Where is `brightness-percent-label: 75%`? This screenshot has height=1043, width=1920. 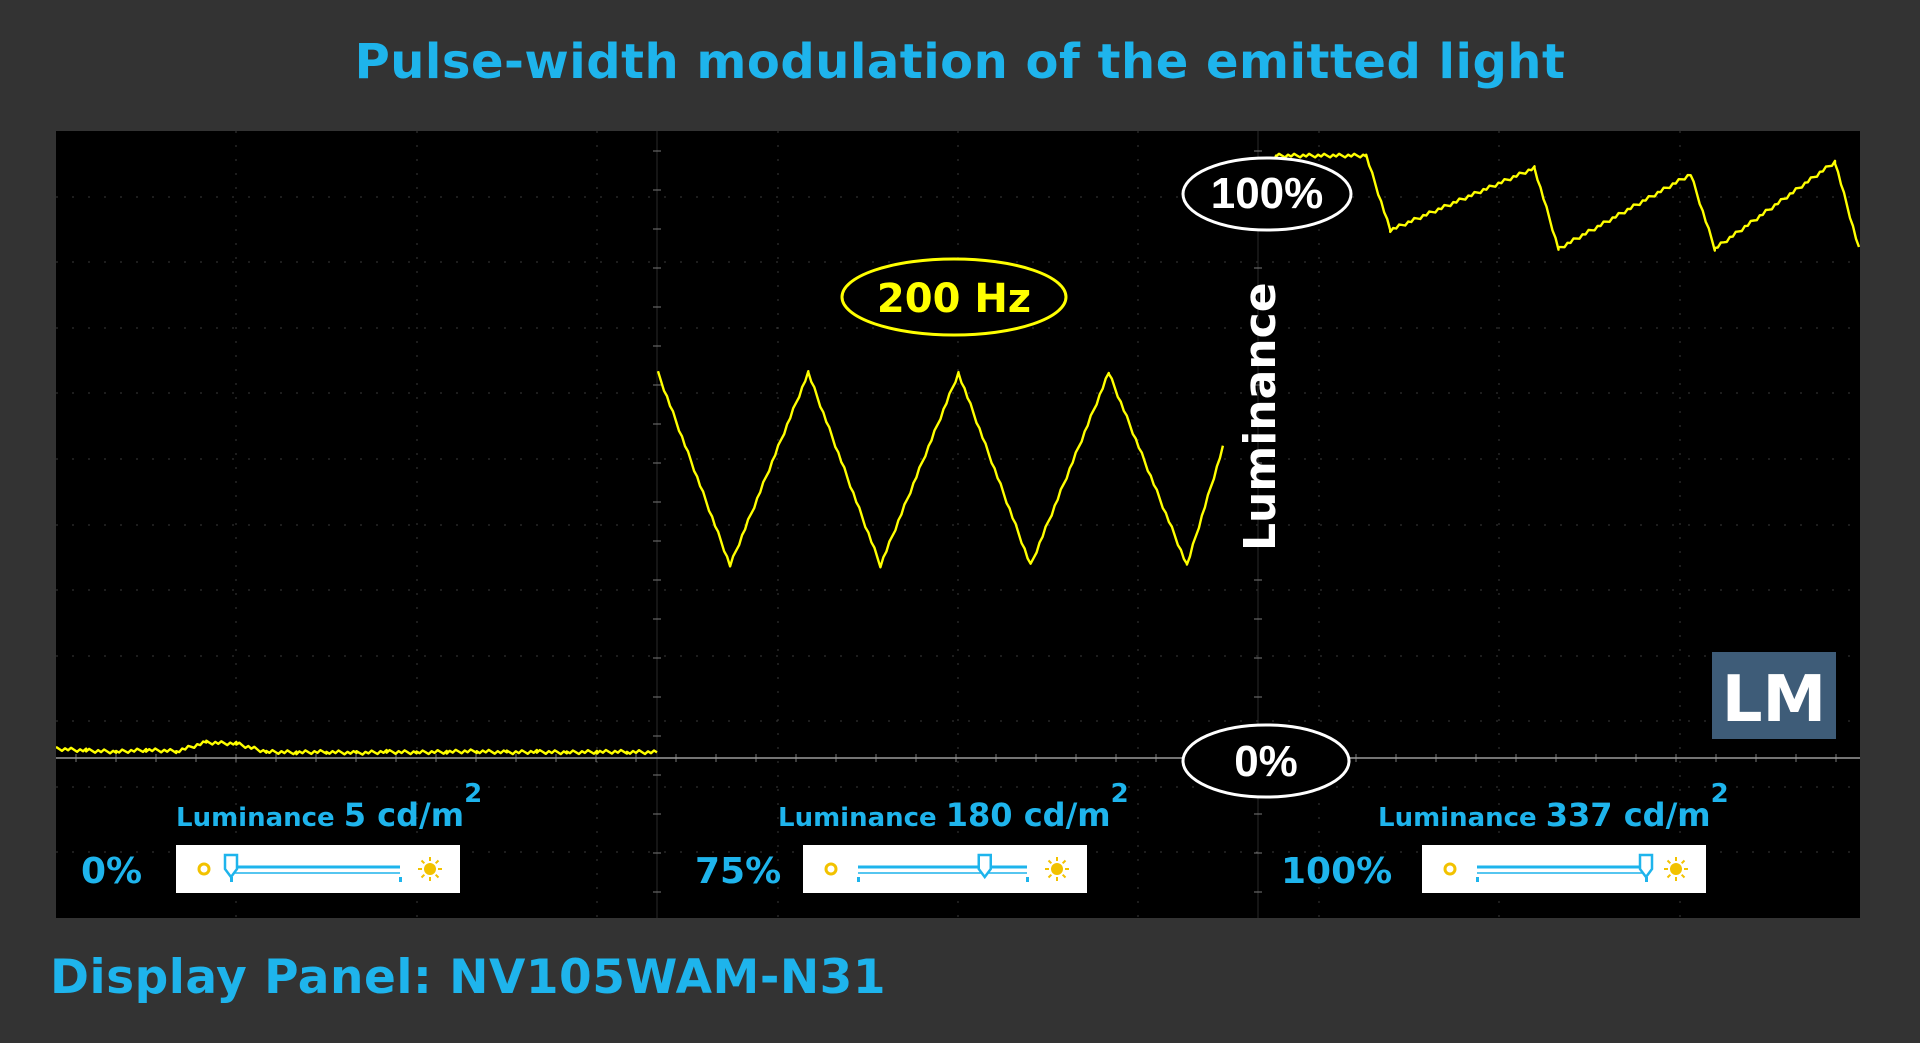 brightness-percent-label: 75% is located at coordinates (738, 871).